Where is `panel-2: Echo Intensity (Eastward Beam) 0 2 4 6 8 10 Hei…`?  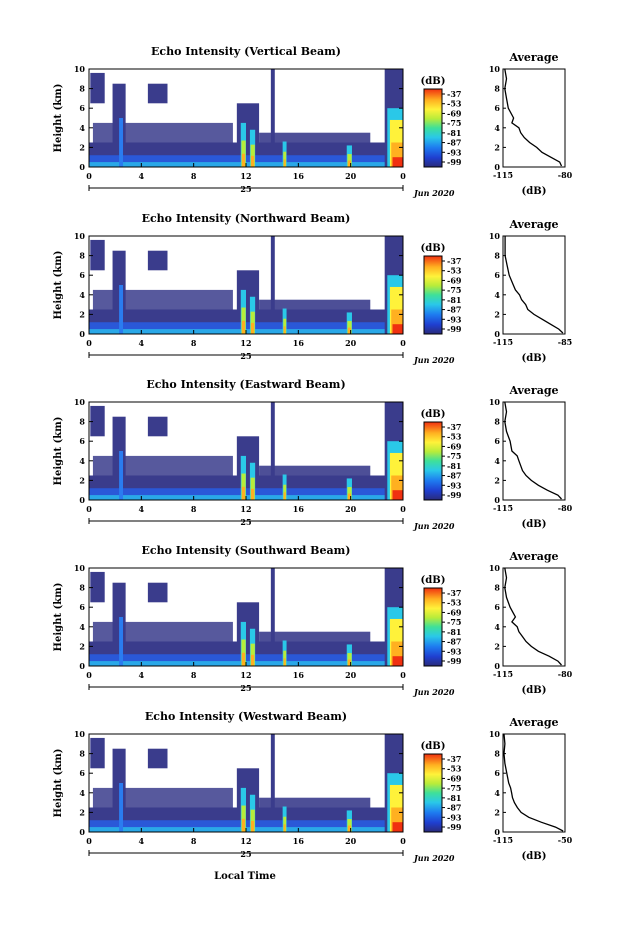 panel-2: Echo Intensity (Eastward Beam) 0 2 4 6 8 10 Hei… is located at coordinates (313, 454).